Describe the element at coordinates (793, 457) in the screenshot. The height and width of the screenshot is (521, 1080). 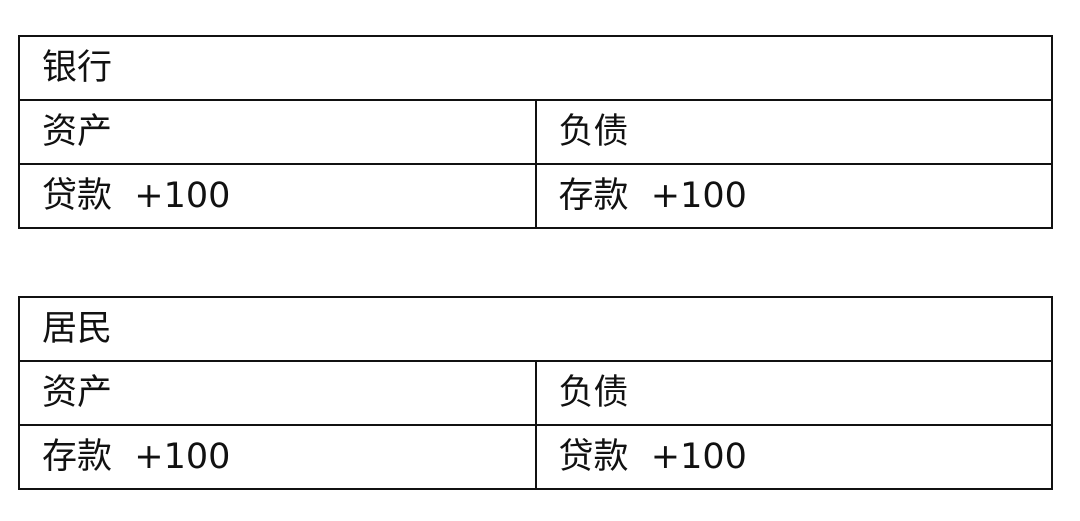
I see `liabilities-cell: 贷款 +100` at that location.